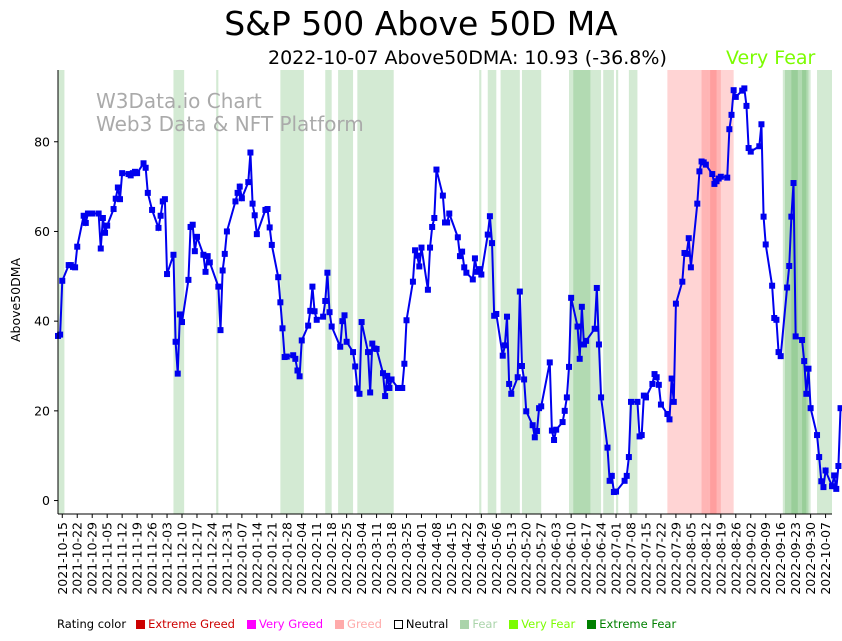 Image resolution: width=842 pixels, height=641 pixels. Describe the element at coordinates (660, 558) in the screenshot. I see `x-tick-label: 2022-07-22` at that location.